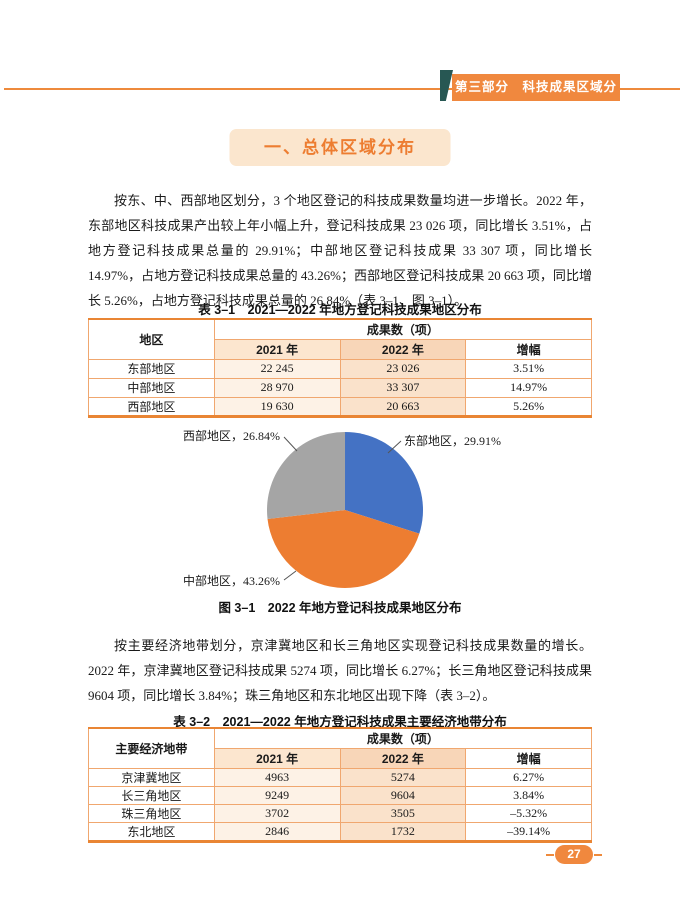 The width and height of the screenshot is (680, 916). I want to click on cell-region: 东部地区, so click(151, 368).